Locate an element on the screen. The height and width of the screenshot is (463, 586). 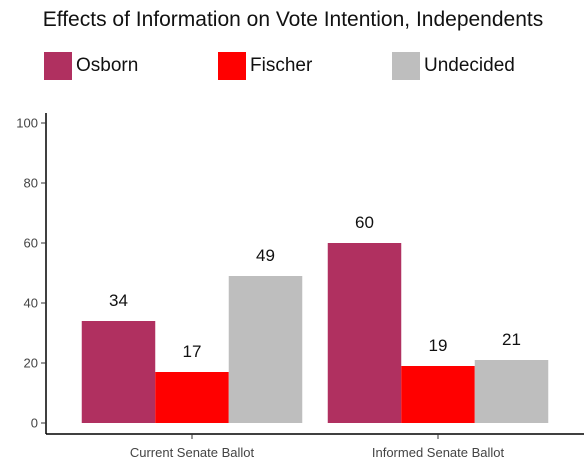
data-label-fischer-2: 19 is located at coordinates (438, 345).